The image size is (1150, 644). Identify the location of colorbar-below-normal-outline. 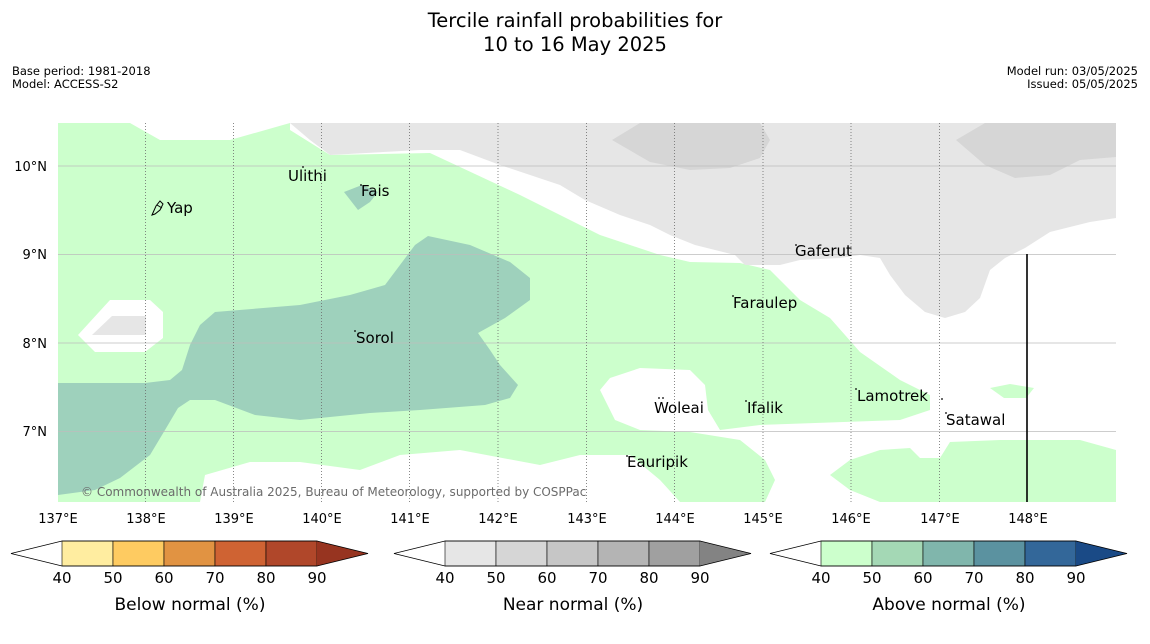
(189, 553).